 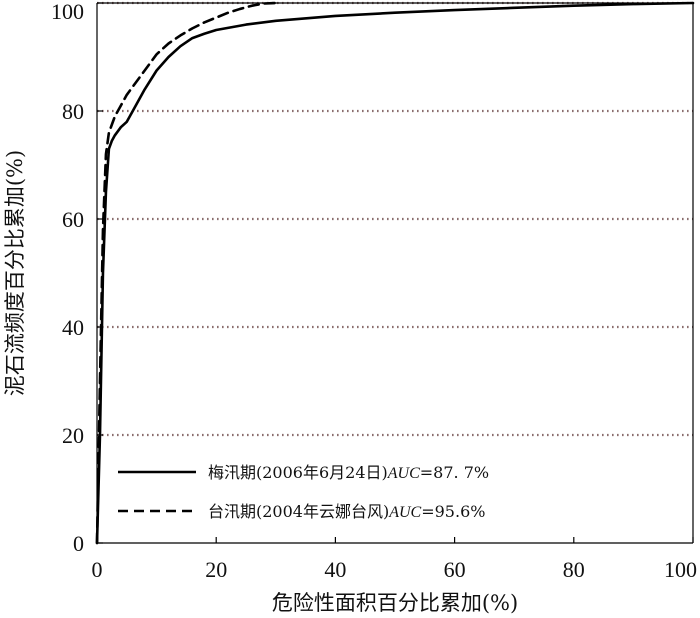 I want to click on legend-series-2-auc-value: =95.6%, so click(x=453, y=511).